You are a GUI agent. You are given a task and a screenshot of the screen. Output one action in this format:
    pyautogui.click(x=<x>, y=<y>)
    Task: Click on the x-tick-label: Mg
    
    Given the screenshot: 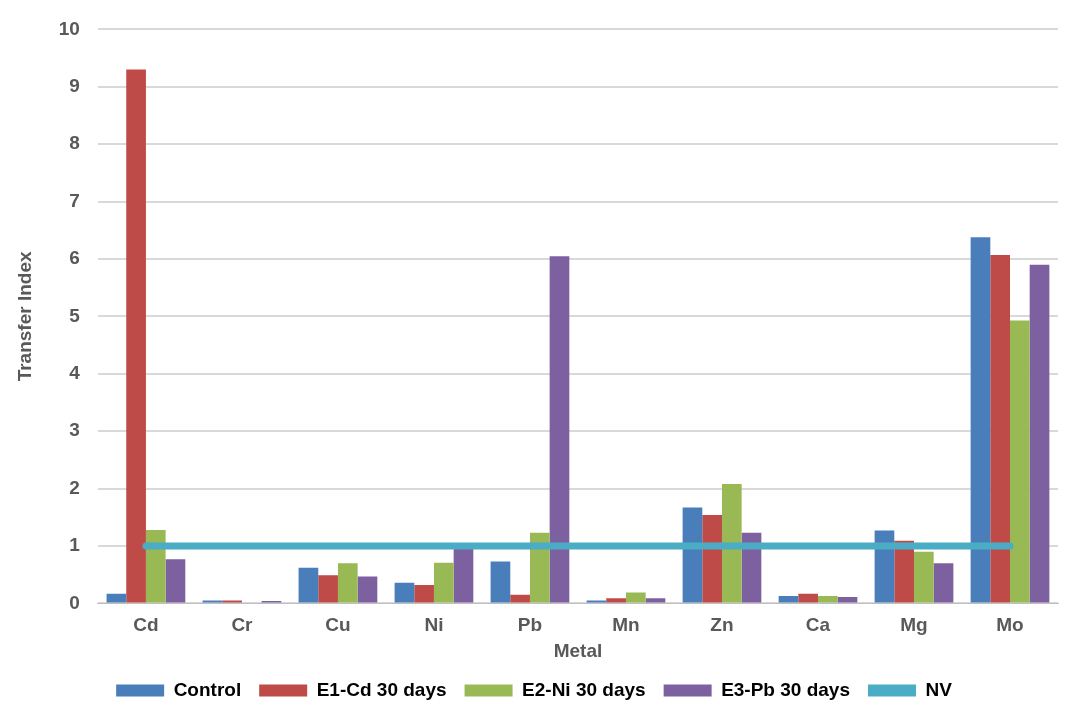 What is the action you would take?
    pyautogui.click(x=914, y=625)
    